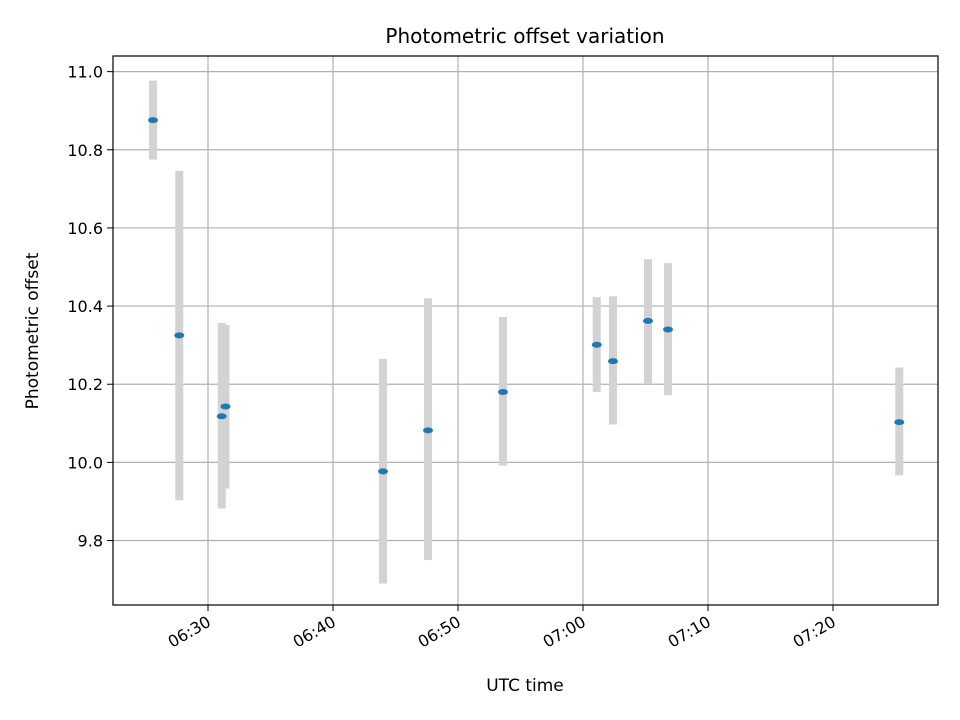 The height and width of the screenshot is (720, 960). What do you see at coordinates (525, 686) in the screenshot?
I see `x-axis-label: UTC time` at bounding box center [525, 686].